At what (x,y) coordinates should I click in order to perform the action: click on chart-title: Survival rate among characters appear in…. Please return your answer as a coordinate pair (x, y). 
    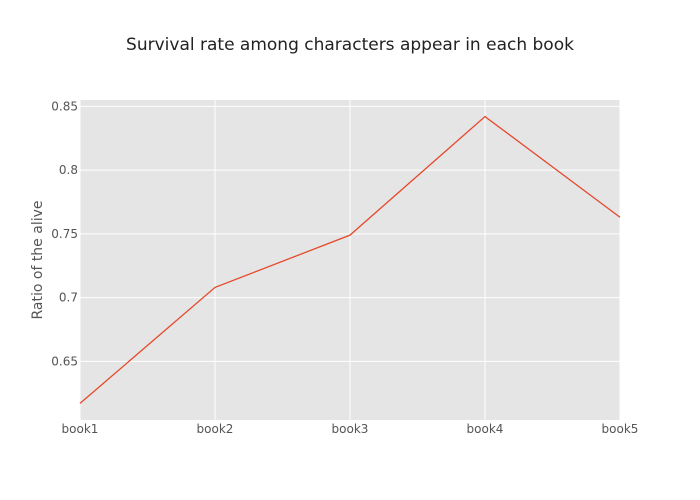
    Looking at the image, I should click on (350, 45).